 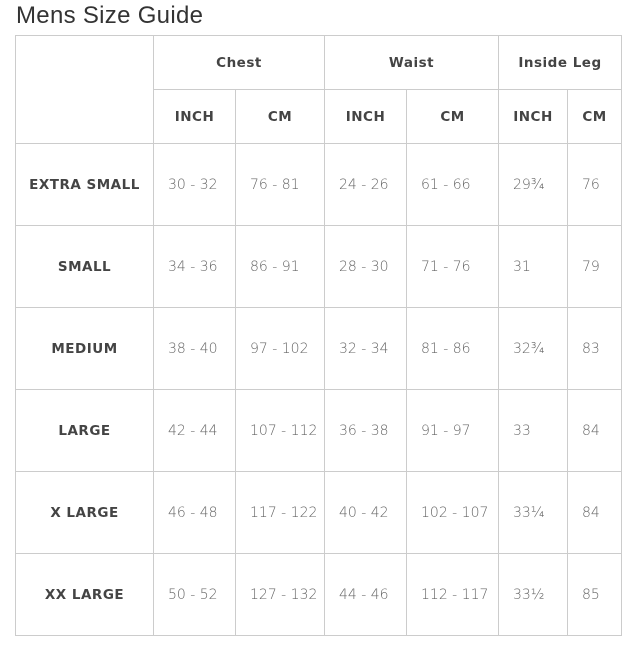 I want to click on size-label: SMALL, so click(x=84, y=266).